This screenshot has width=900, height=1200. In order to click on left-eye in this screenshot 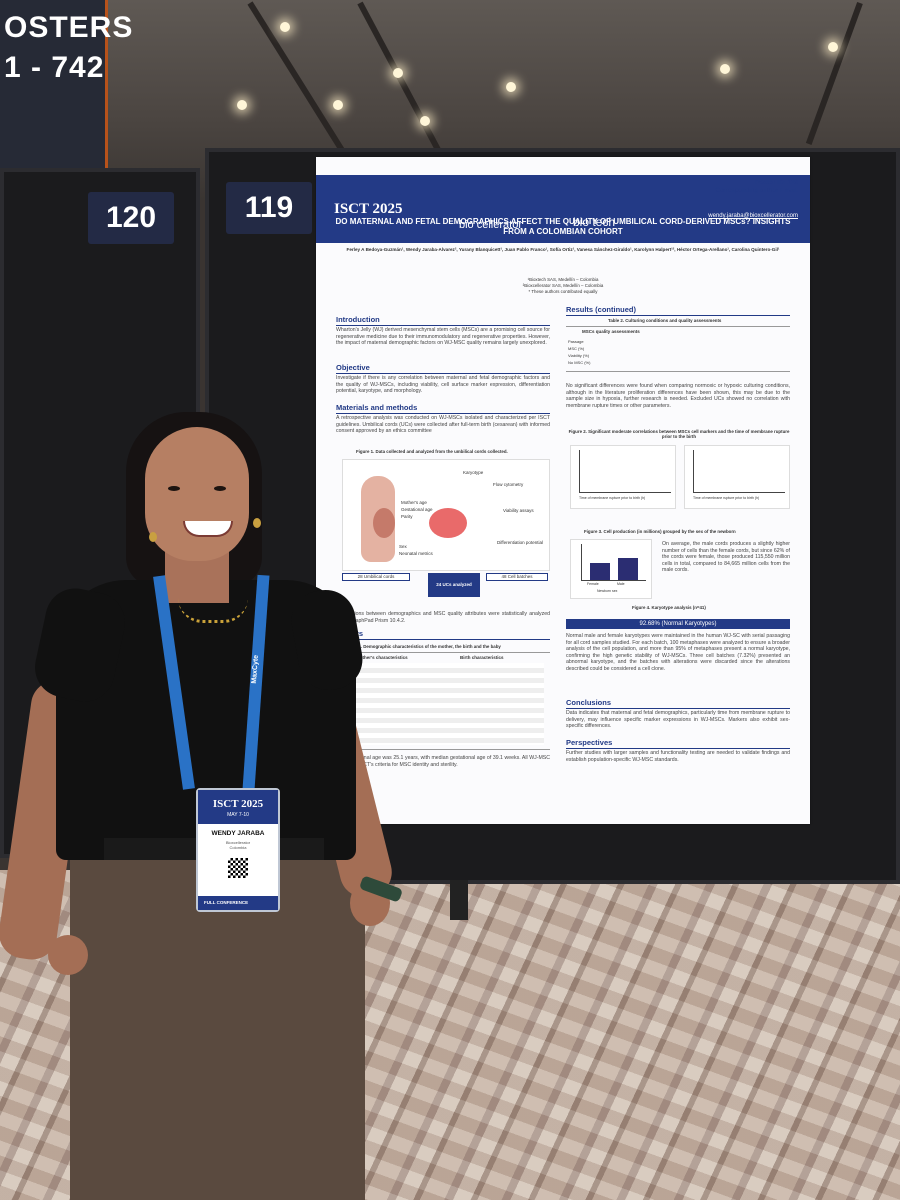, I will do `click(174, 488)`.